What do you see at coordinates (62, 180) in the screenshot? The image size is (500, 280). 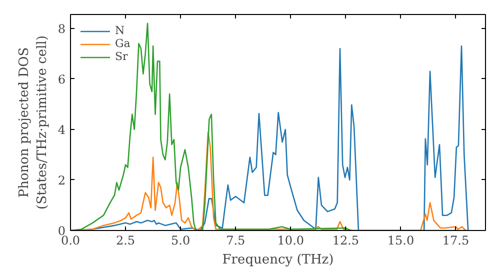 I see `y-tick-label: 2` at bounding box center [62, 180].